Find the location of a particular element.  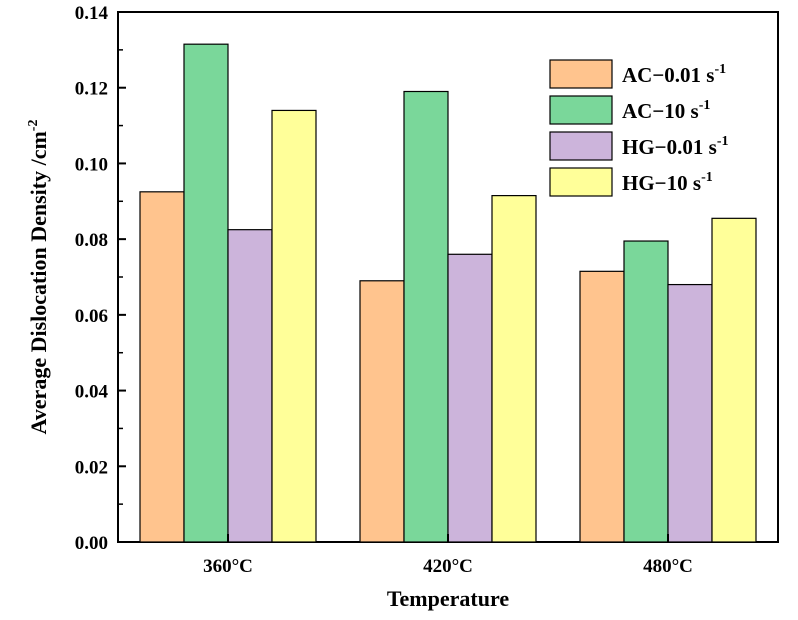

y-tick-label: 0.04 is located at coordinates (92, 392).